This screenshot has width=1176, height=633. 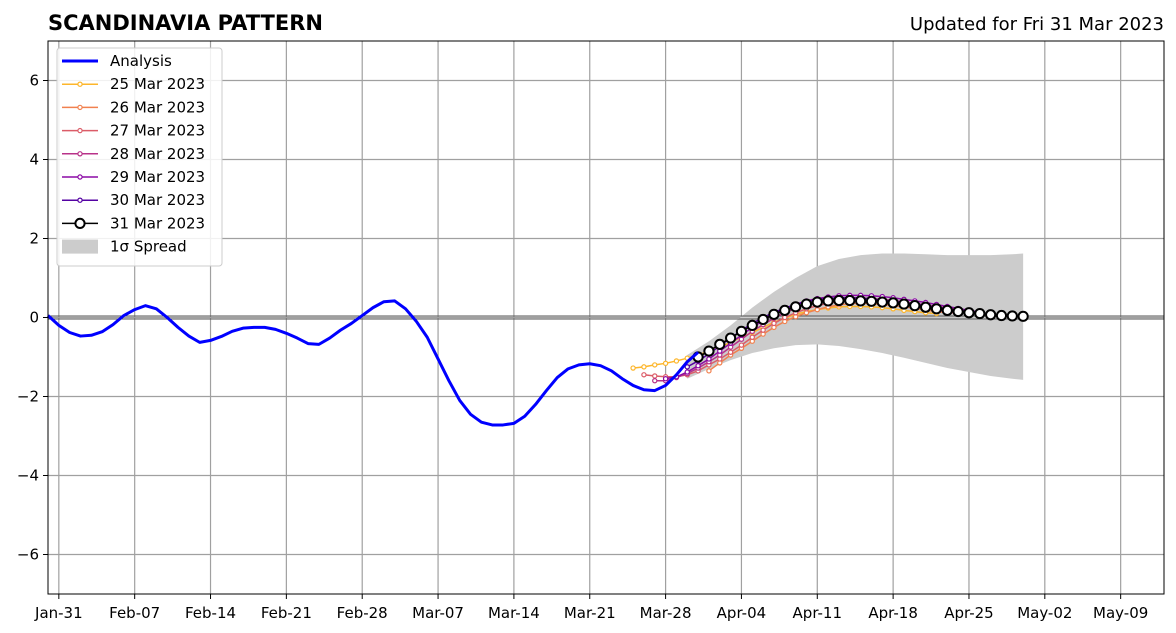 I want to click on legend-item: 31 Mar 2023, so click(x=133, y=223).